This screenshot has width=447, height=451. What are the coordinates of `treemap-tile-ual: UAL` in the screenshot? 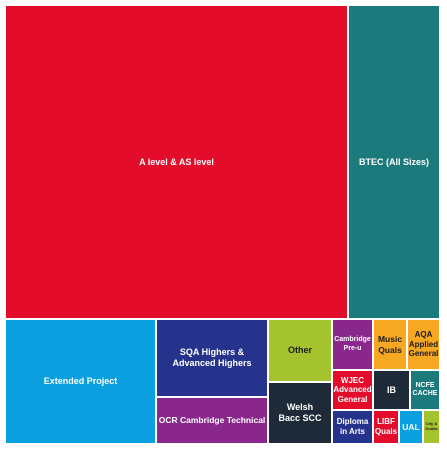 It's located at (411, 427).